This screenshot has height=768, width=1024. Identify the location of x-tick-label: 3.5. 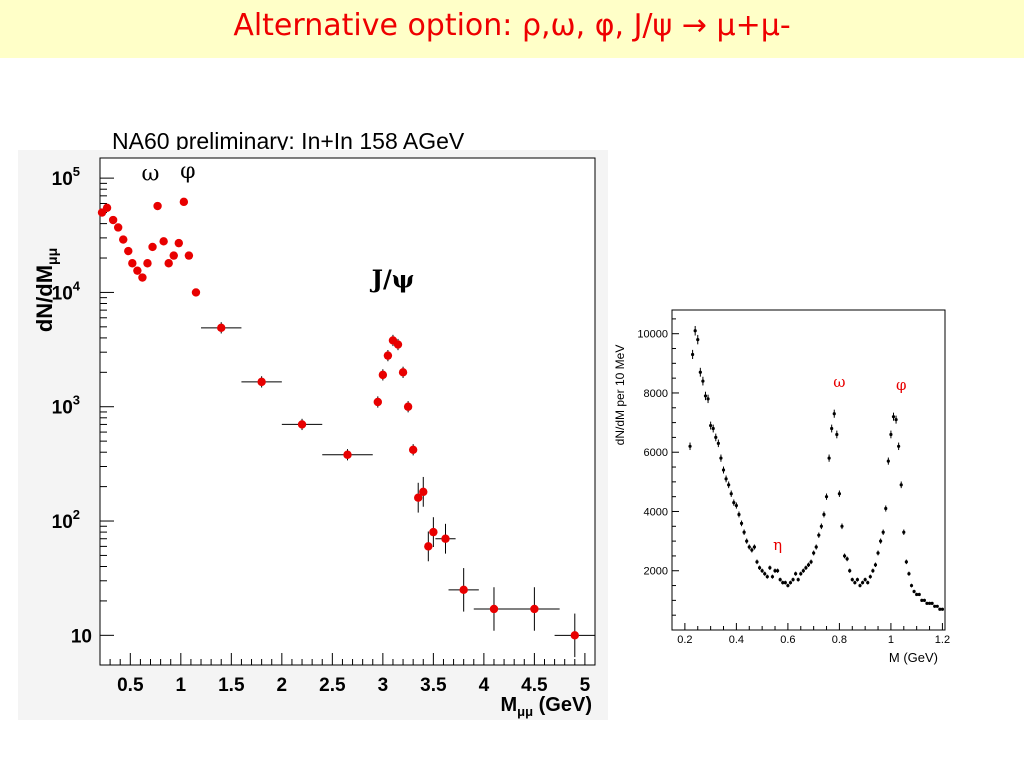
(433, 685).